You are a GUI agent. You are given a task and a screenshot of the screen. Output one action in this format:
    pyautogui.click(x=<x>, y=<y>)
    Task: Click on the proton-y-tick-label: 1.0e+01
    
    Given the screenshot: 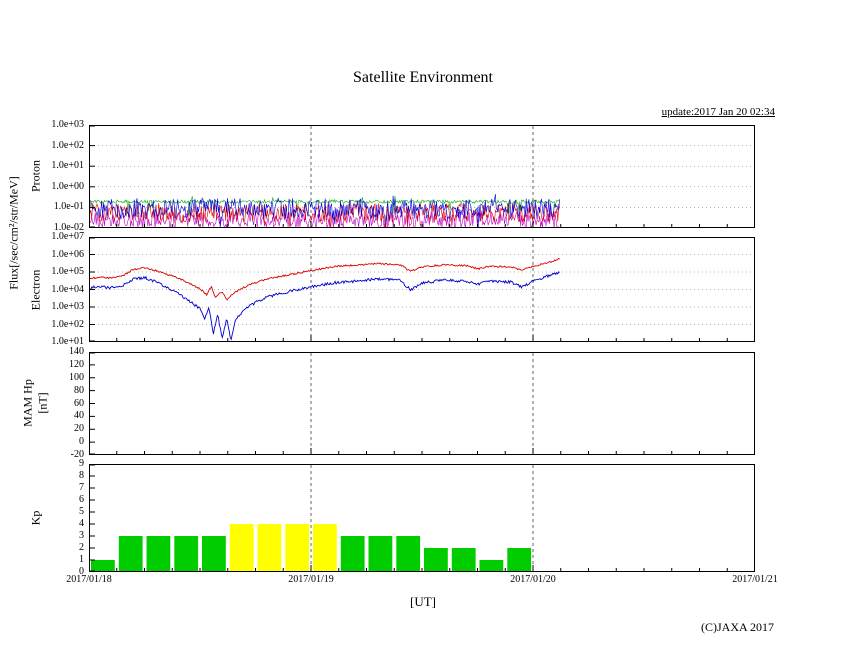 What is the action you would take?
    pyautogui.click(x=67, y=166)
    